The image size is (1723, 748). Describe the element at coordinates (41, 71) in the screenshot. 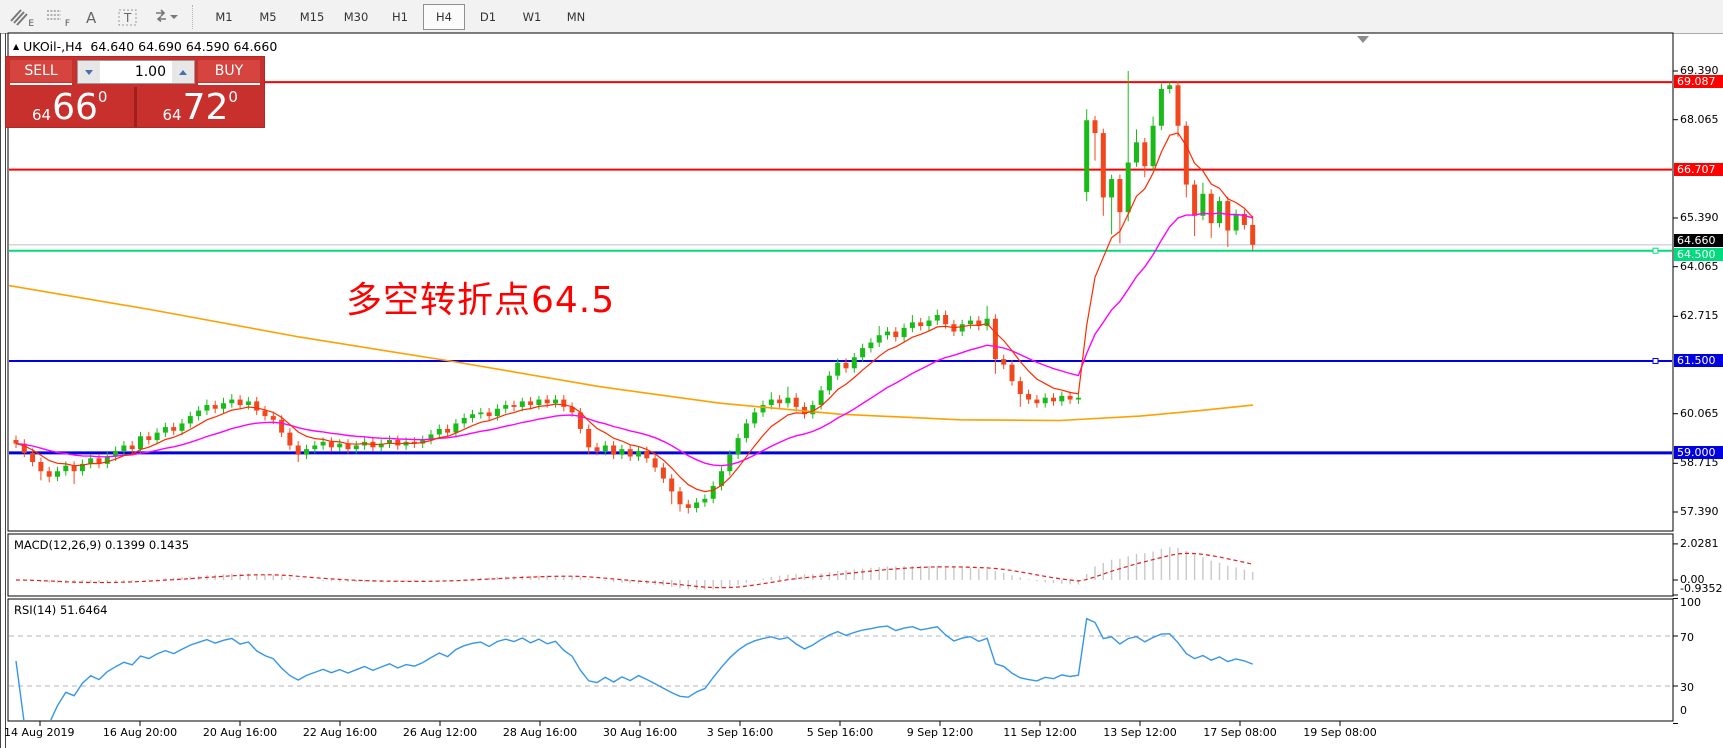

I see `sell-button: SELL` at that location.